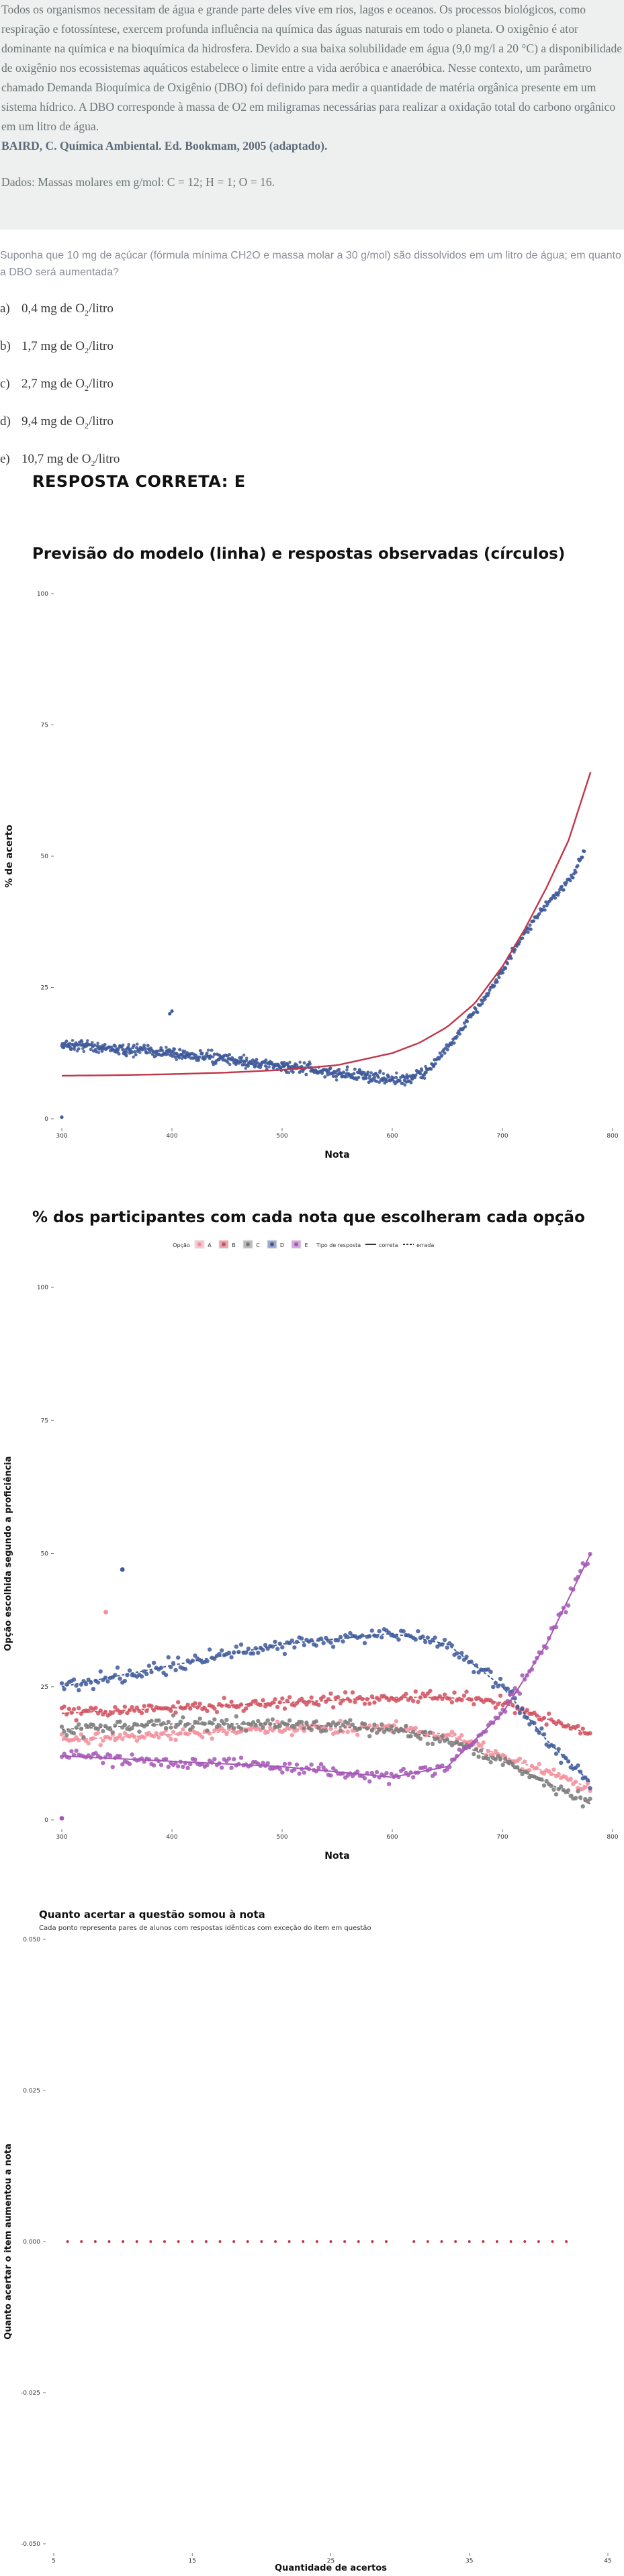 This screenshot has width=624, height=2576. I want to click on option-subscript: 2, so click(86, 313).